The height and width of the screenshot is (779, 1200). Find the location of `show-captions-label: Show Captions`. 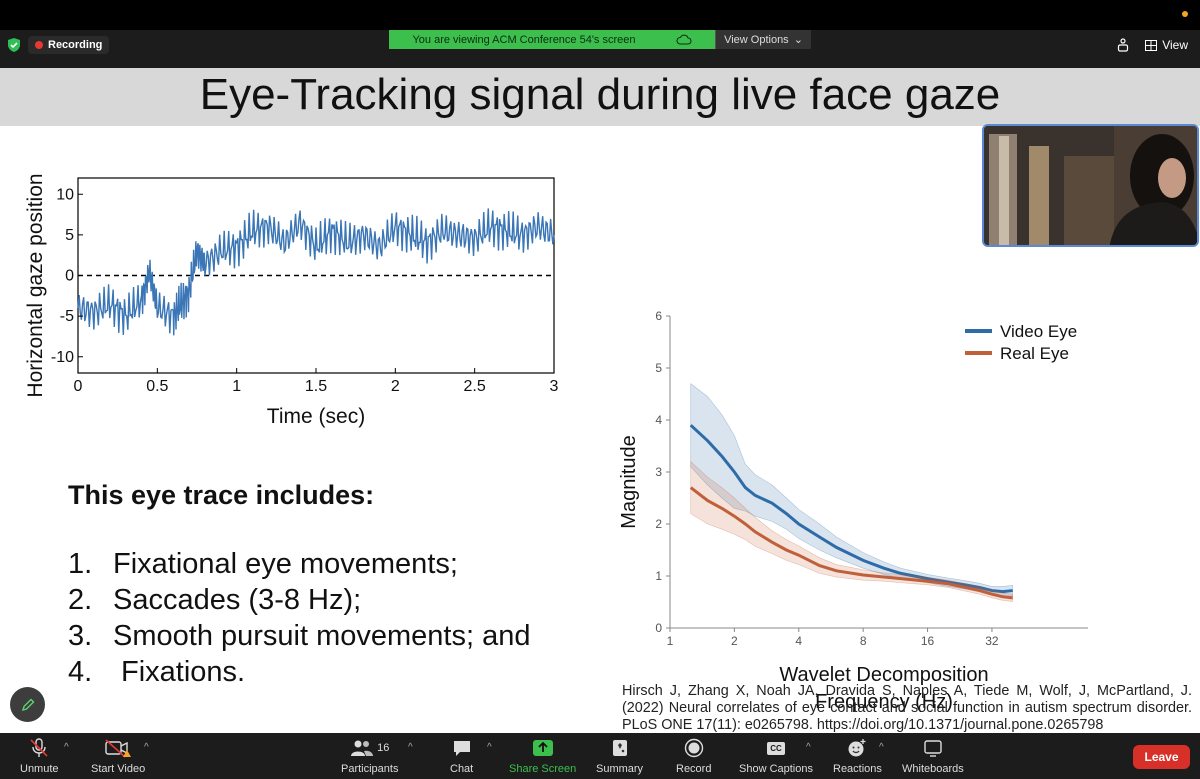

show-captions-label: Show Captions is located at coordinates (776, 769).